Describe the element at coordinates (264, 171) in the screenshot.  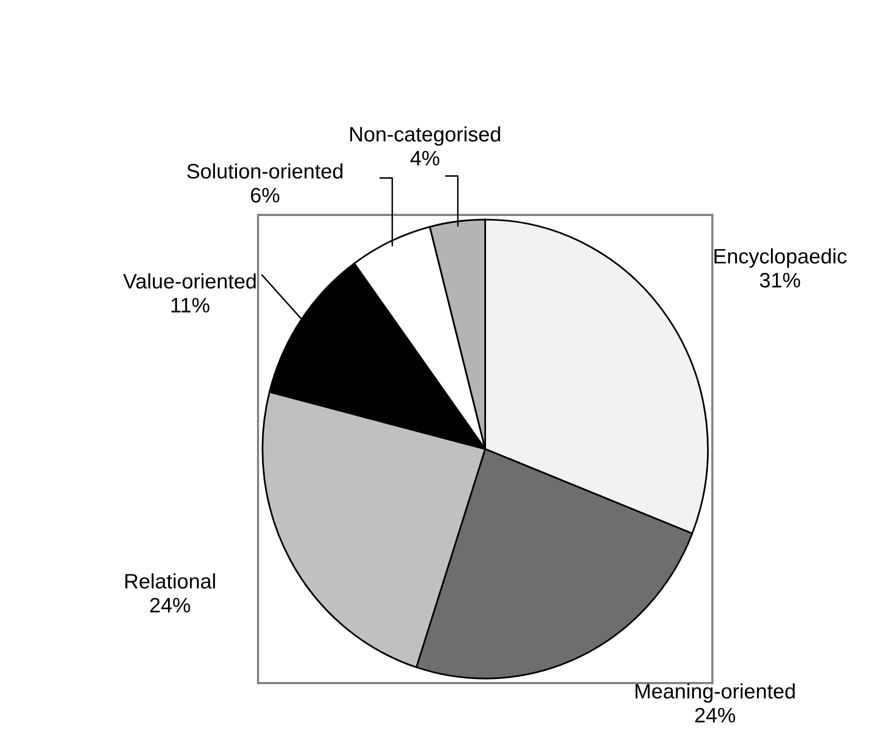
I see `slice-label: Solution-oriented` at that location.